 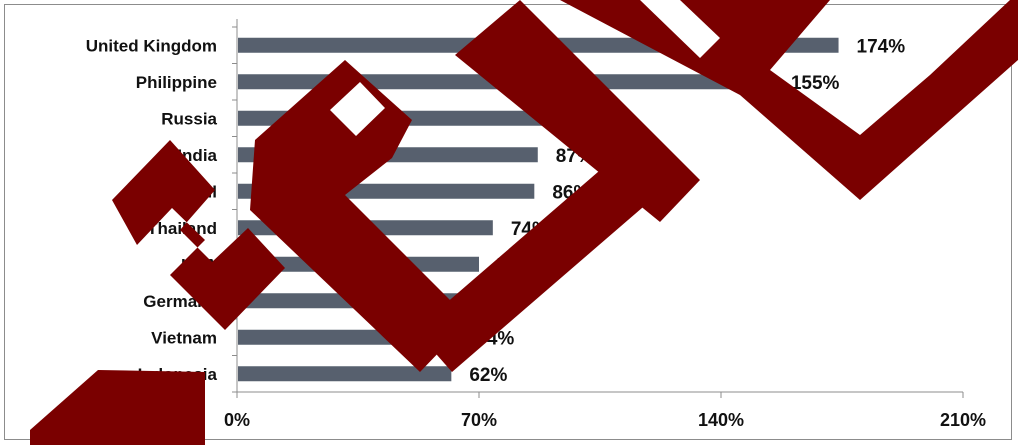 I want to click on category-label: USA, so click(x=199, y=264).